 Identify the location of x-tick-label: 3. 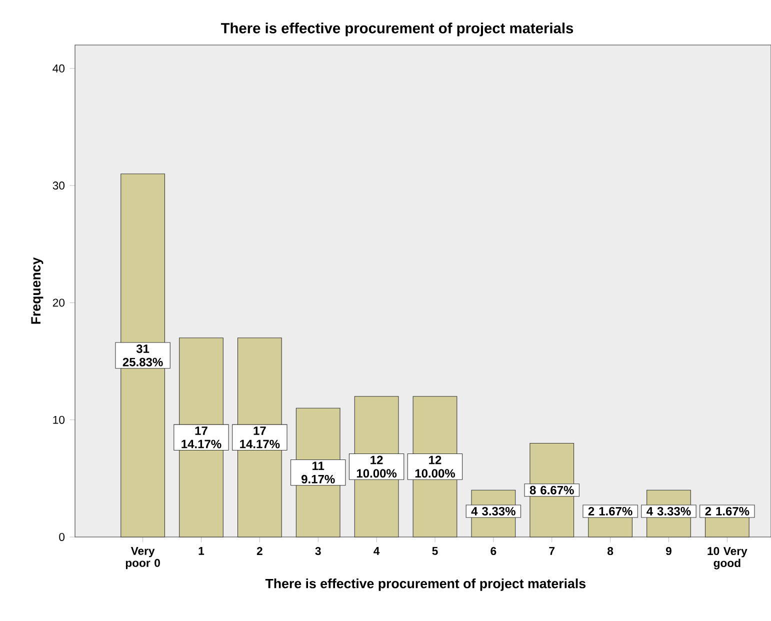
(318, 551).